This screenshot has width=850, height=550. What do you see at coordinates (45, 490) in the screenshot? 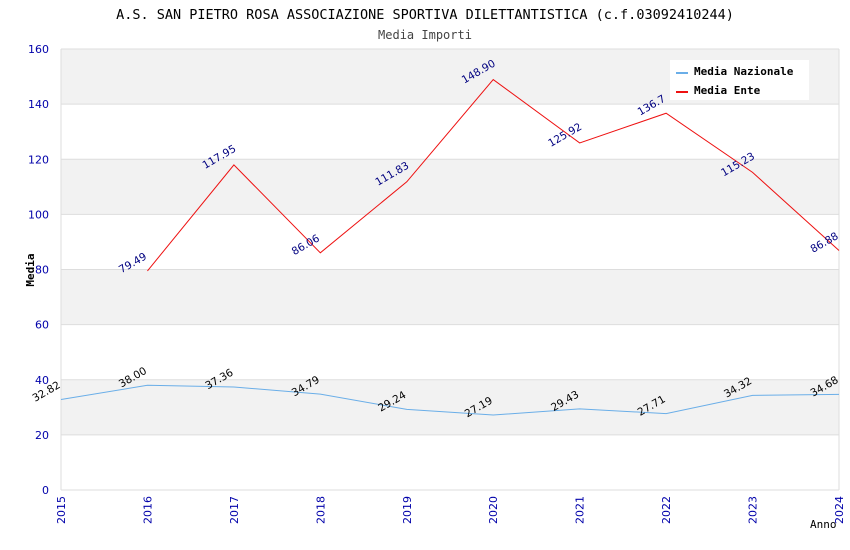
I see `y-tick-label: 0` at bounding box center [45, 490].